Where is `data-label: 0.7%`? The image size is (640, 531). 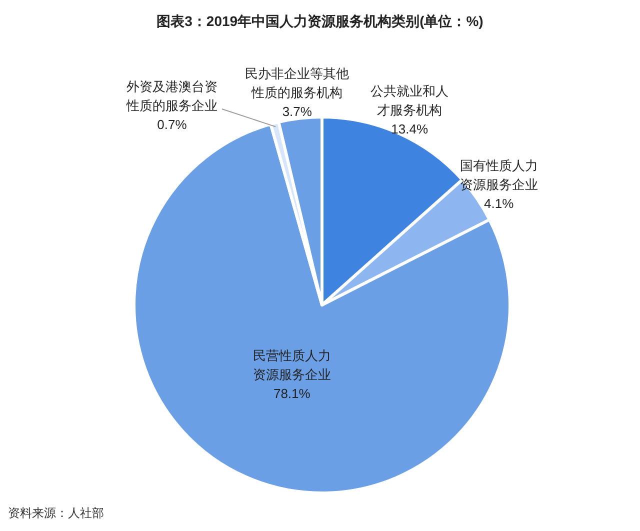 data-label: 0.7% is located at coordinates (172, 124).